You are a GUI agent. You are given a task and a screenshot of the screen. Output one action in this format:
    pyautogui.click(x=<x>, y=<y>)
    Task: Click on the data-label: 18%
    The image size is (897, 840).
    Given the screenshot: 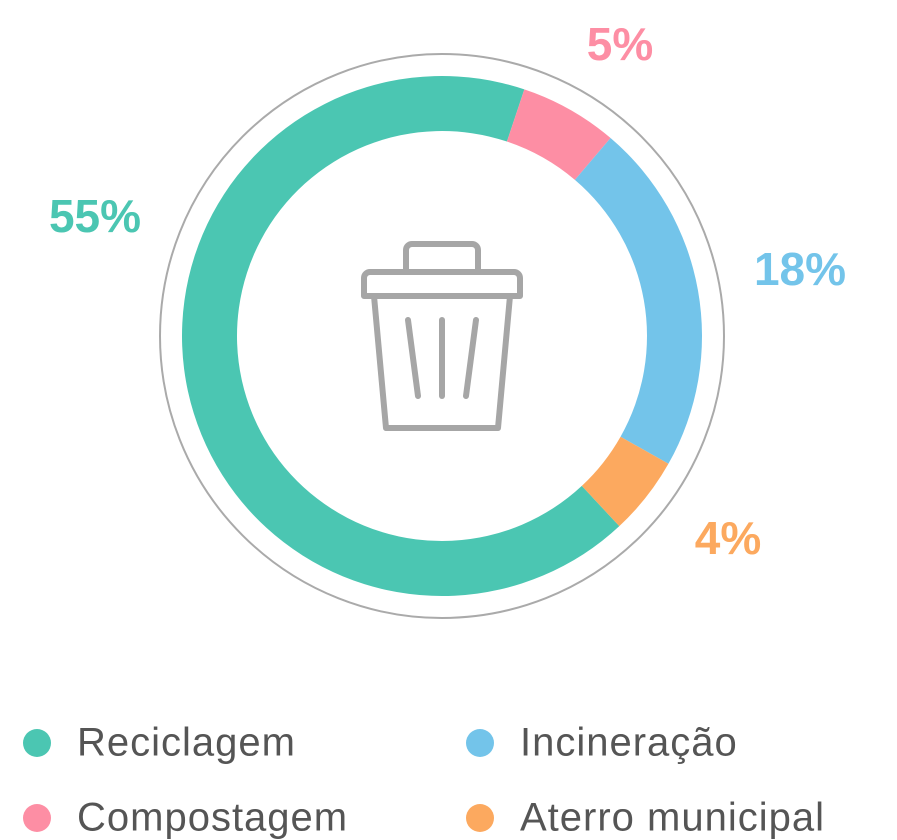 What is the action you would take?
    pyautogui.click(x=800, y=269)
    